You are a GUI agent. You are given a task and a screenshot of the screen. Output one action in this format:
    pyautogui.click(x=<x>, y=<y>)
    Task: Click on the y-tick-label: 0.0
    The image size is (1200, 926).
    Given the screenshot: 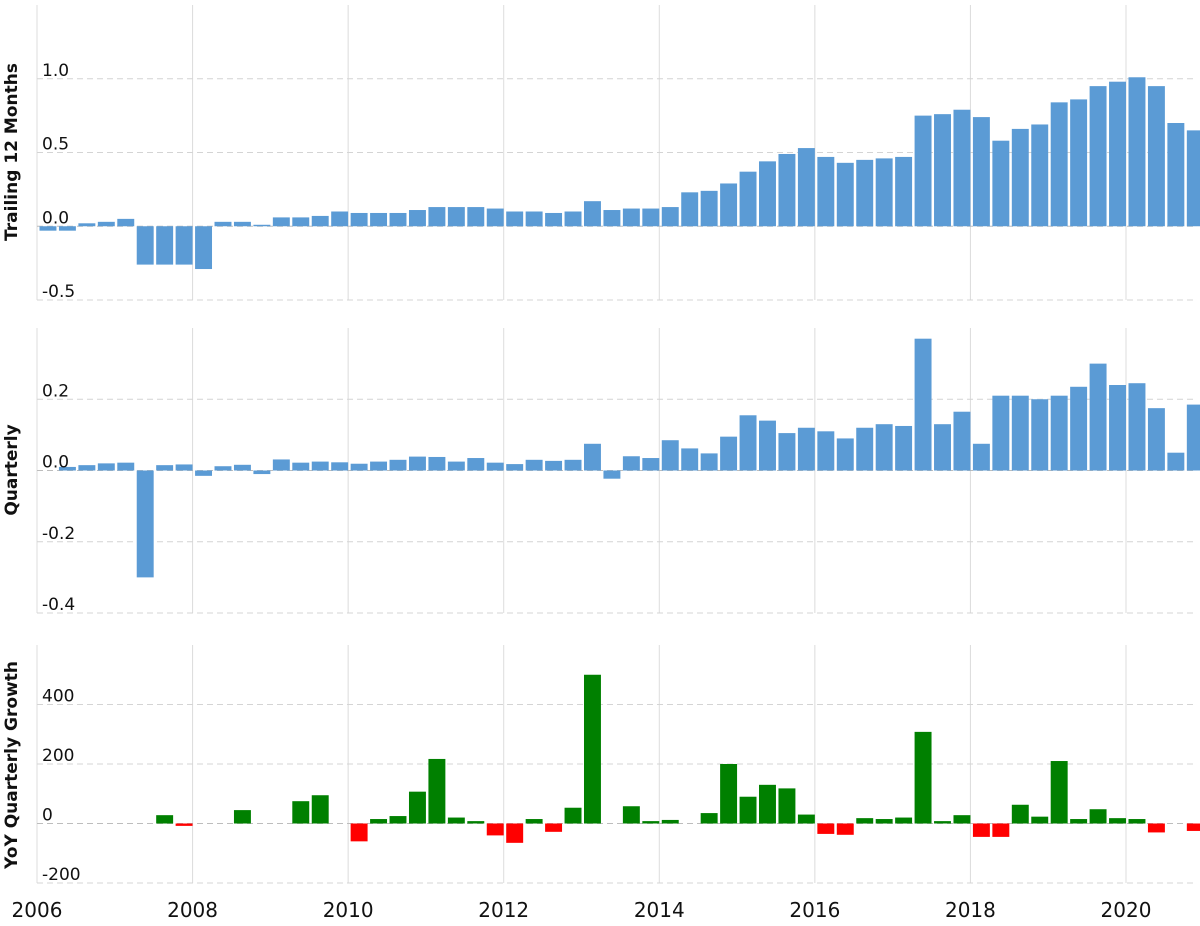 What is the action you would take?
    pyautogui.click(x=55, y=463)
    